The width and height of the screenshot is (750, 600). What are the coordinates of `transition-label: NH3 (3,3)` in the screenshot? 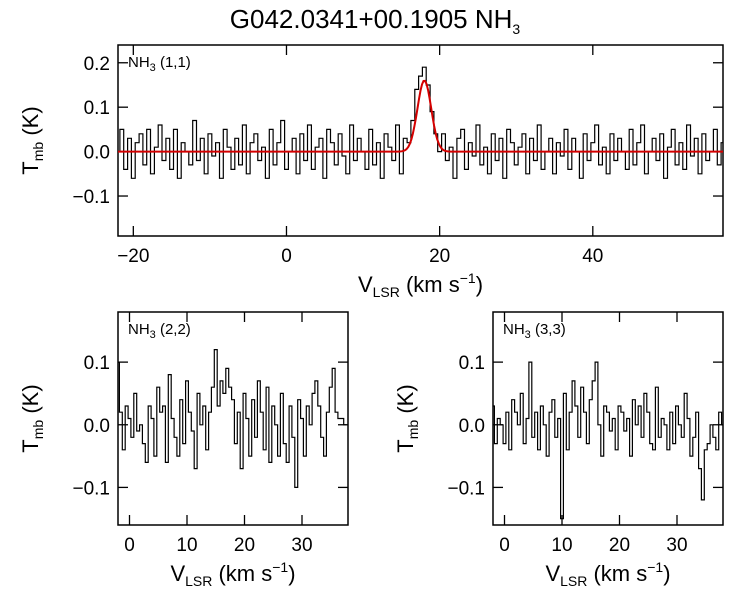 It's located at (534, 331).